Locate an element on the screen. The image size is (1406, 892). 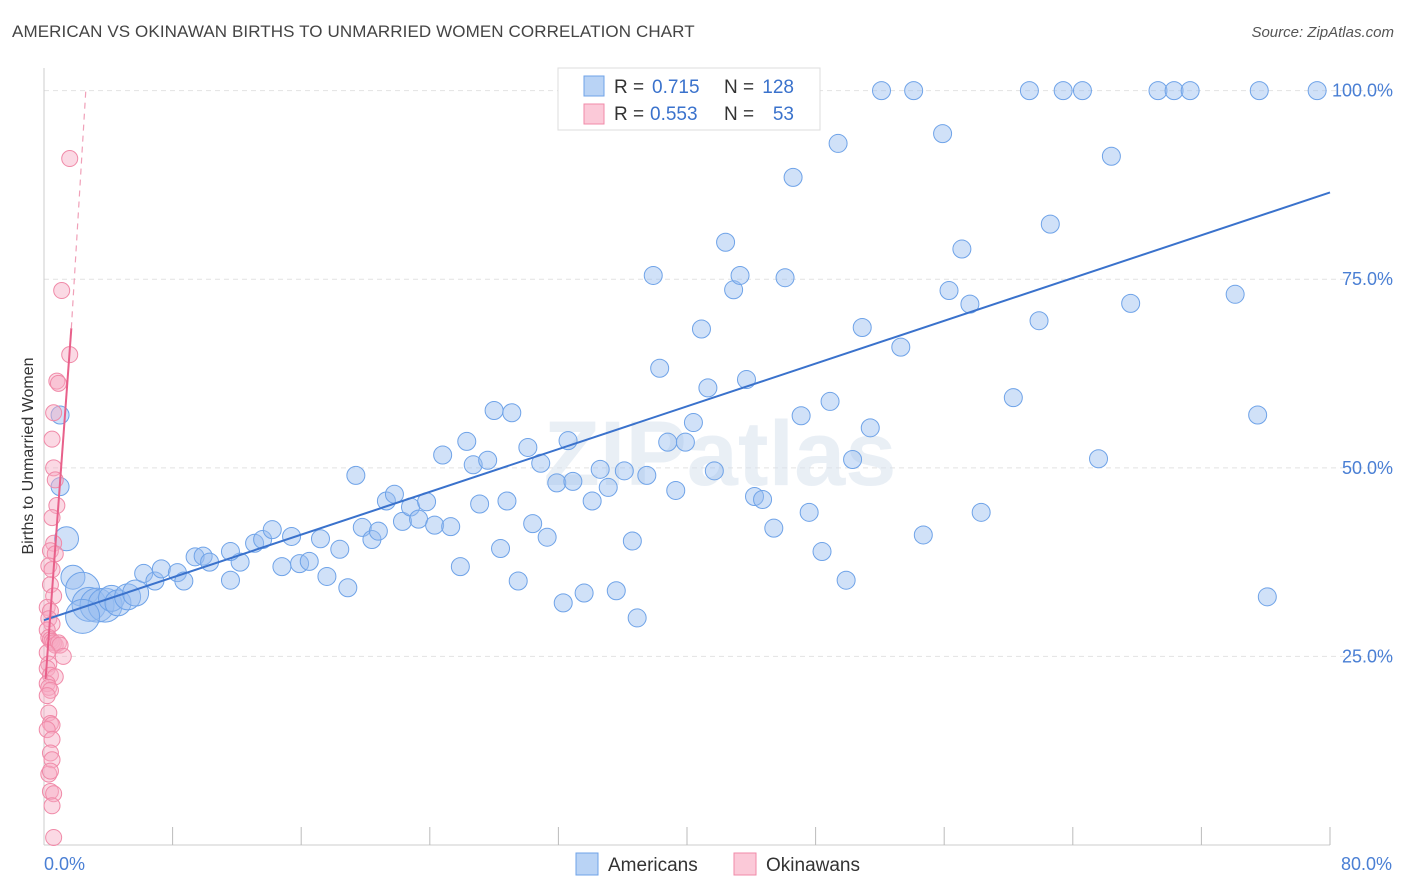
y-tick-label: 25.0% is located at coordinates (1367, 656).